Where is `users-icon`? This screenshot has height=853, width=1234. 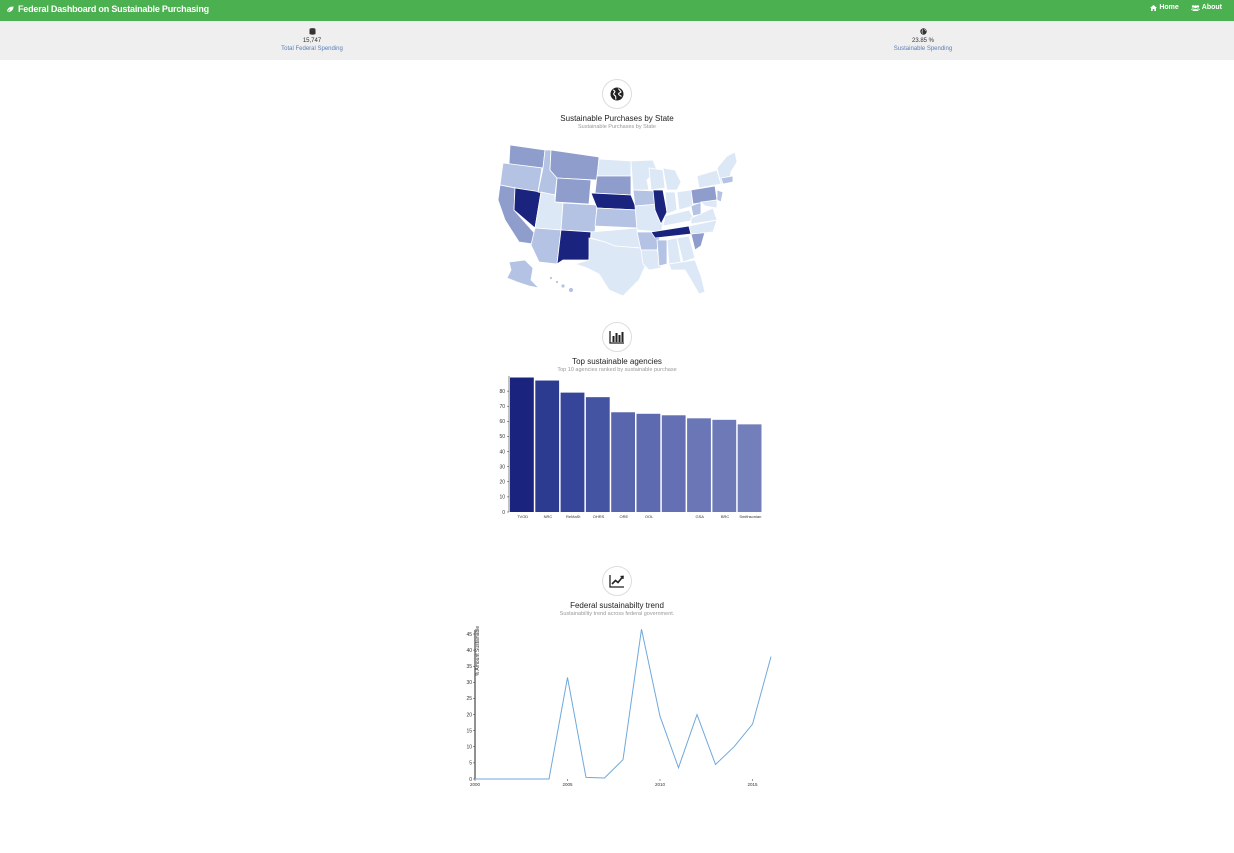 users-icon is located at coordinates (1195, 7).